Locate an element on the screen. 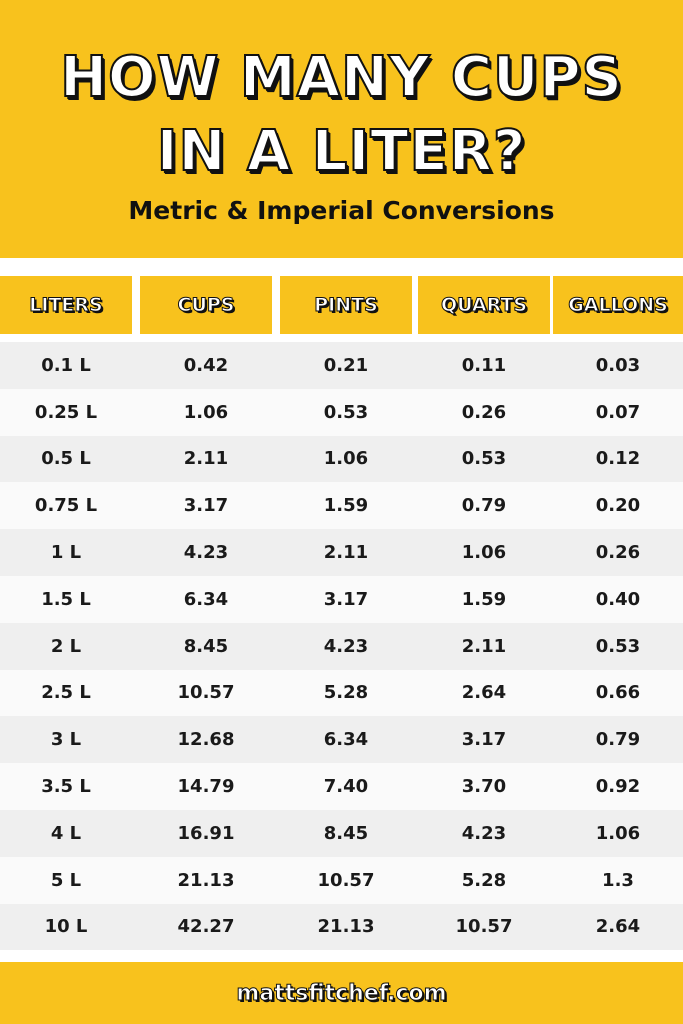 Image resolution: width=683 pixels, height=1024 pixels. pints-cell: 0.53 is located at coordinates (346, 412).